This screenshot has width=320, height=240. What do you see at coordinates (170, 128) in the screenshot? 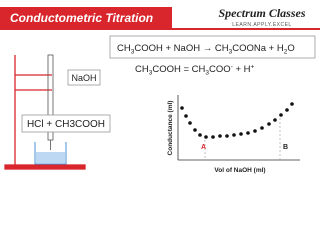
I see `y-axis-label: Conductance (ml)` at bounding box center [170, 128].